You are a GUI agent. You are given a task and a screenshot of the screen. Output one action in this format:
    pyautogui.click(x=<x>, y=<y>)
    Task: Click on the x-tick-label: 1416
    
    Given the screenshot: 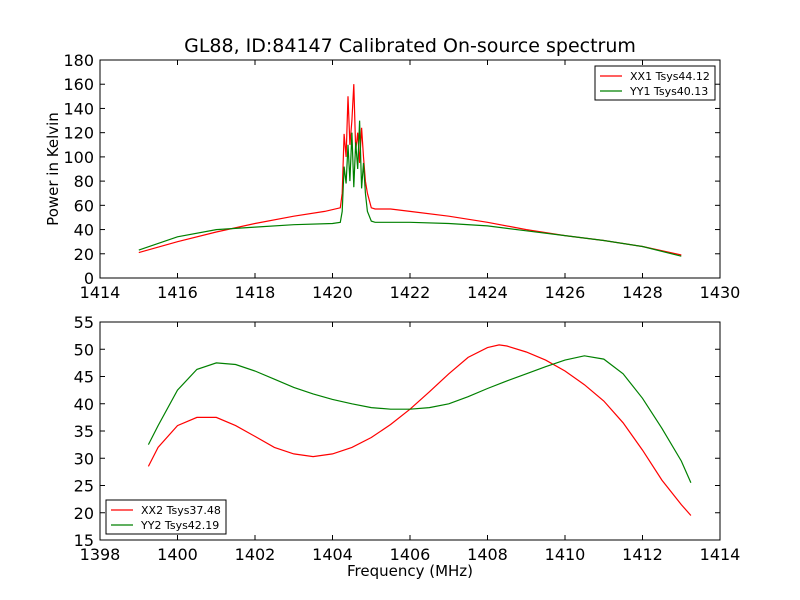 What is the action you would take?
    pyautogui.click(x=177, y=292)
    